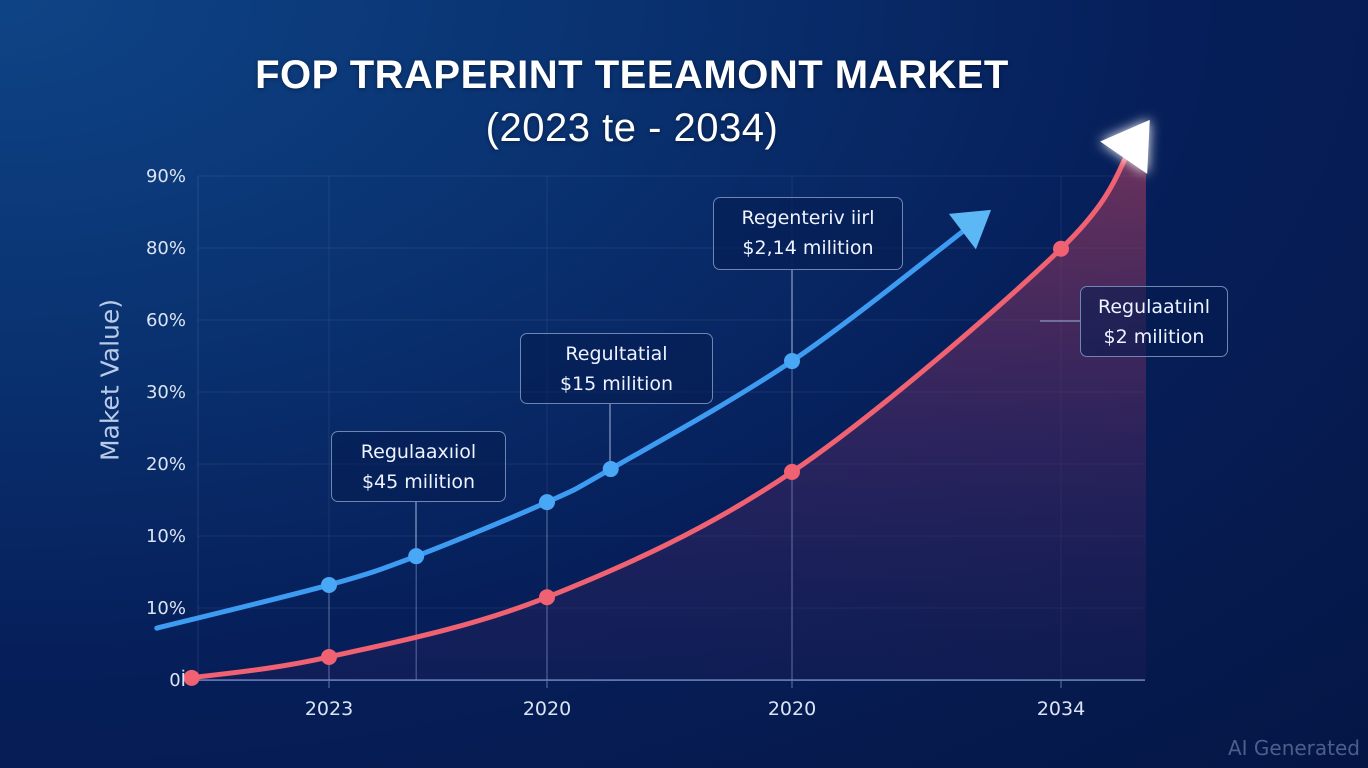  I want to click on x-tick-label: 2034, so click(1061, 709).